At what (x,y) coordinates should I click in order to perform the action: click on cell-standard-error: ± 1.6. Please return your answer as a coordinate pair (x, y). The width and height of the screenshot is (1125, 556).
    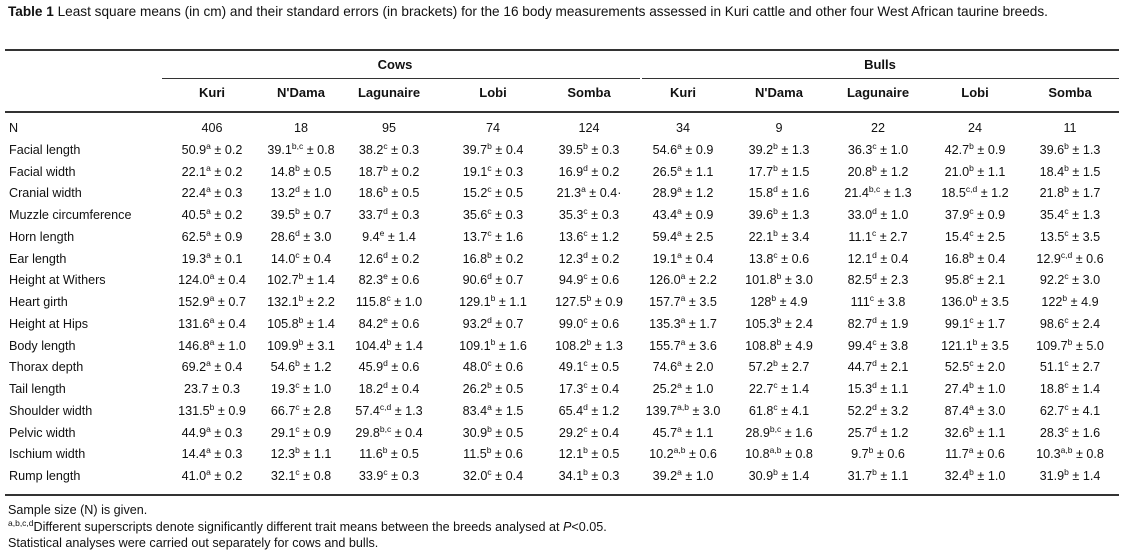
    Looking at the image, I should click on (793, 193).